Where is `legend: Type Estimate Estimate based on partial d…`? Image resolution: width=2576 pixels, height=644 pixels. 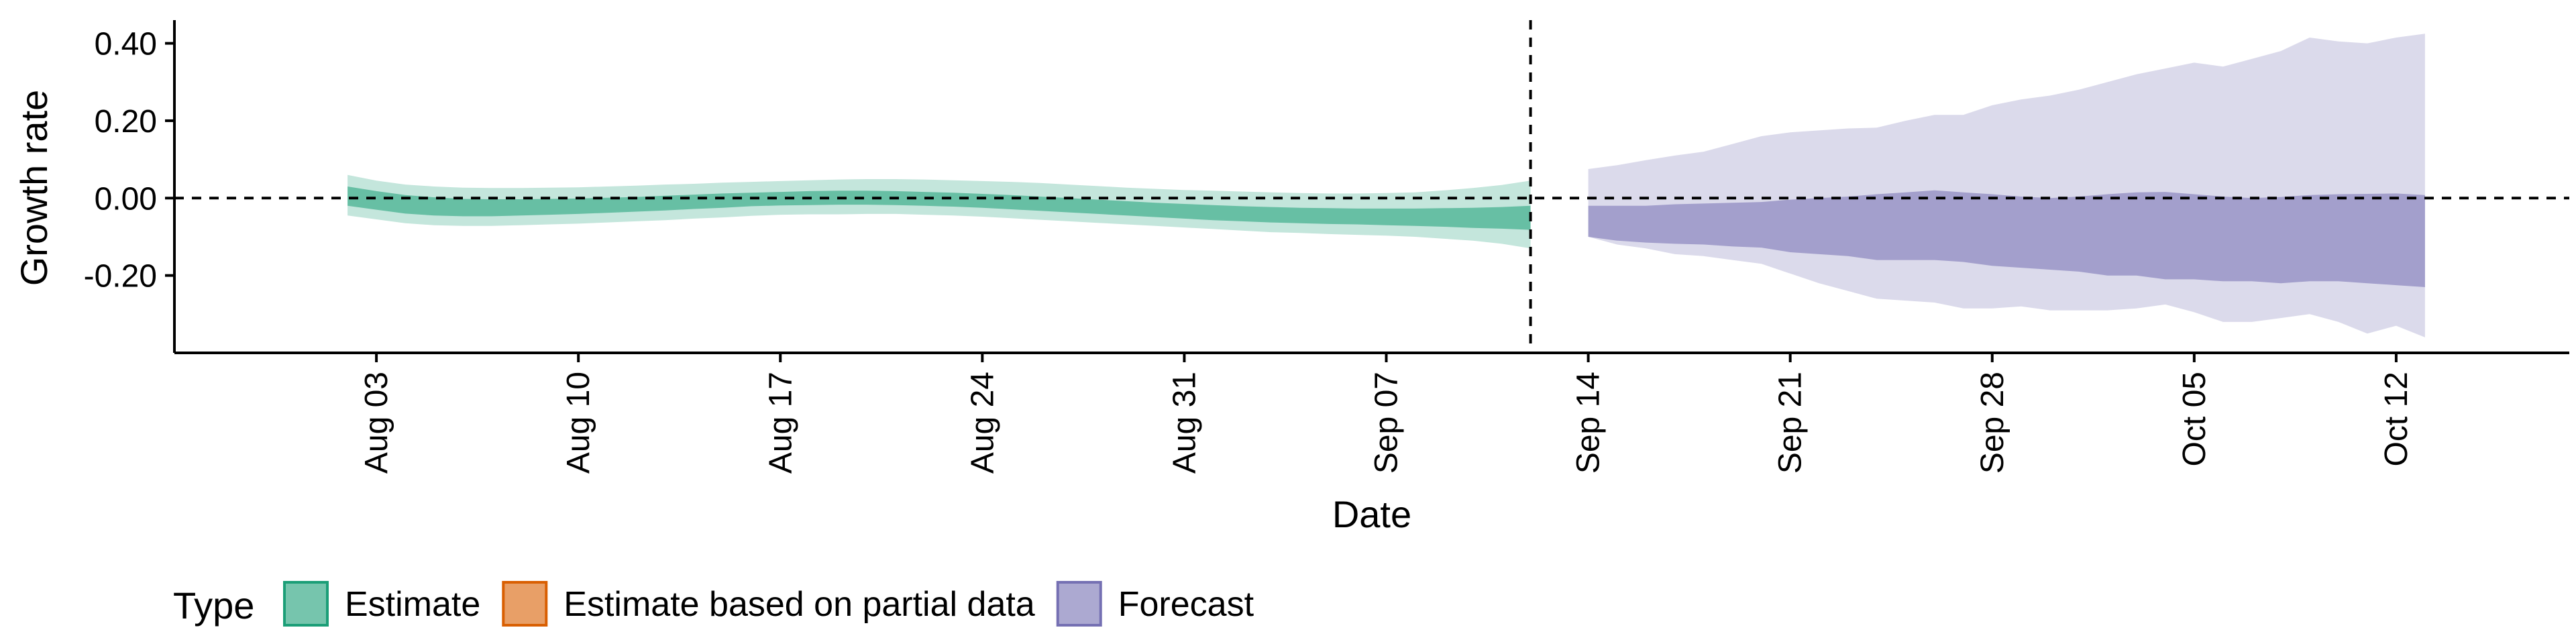 legend: Type Estimate Estimate based on partial d… is located at coordinates (713, 604).